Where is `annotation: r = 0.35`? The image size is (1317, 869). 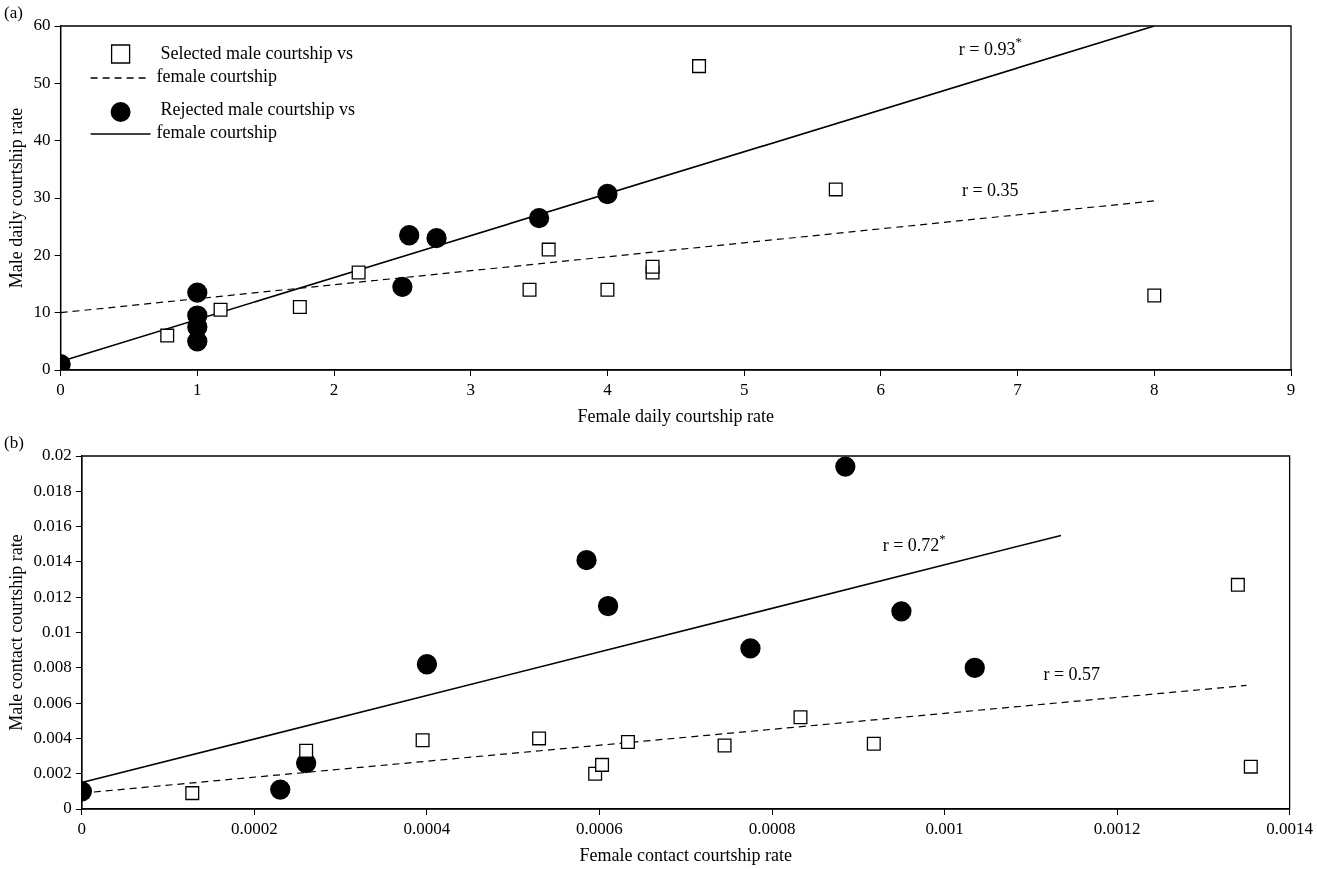
annotation: r = 0.35 is located at coordinates (990, 190).